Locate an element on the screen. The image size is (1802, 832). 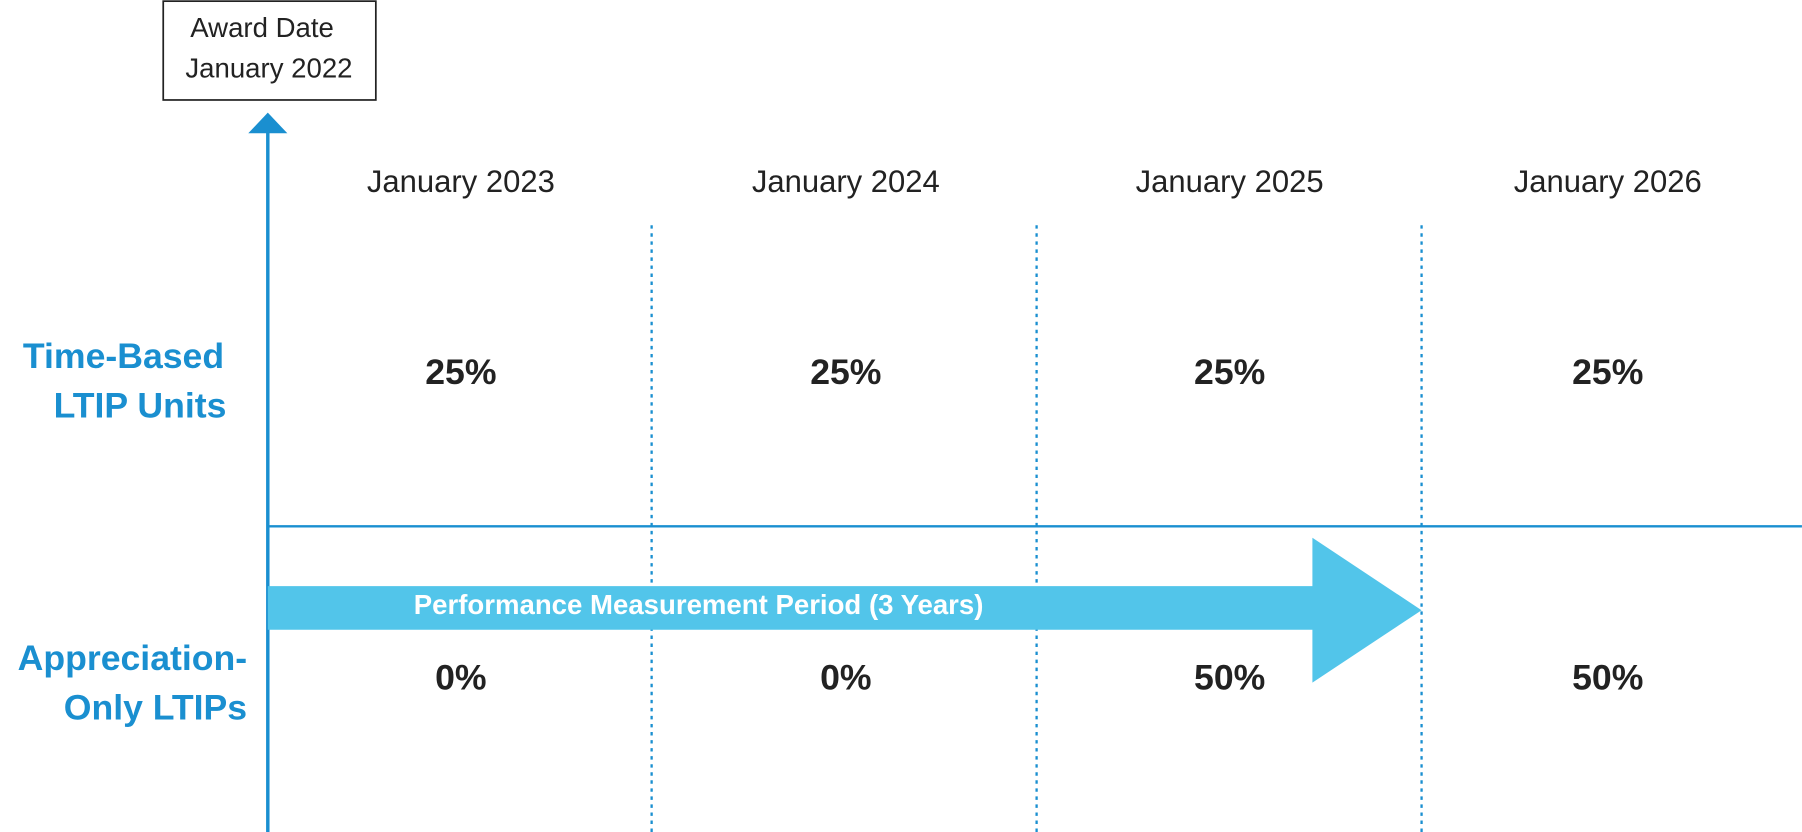
award-box is located at coordinates (269, 50).